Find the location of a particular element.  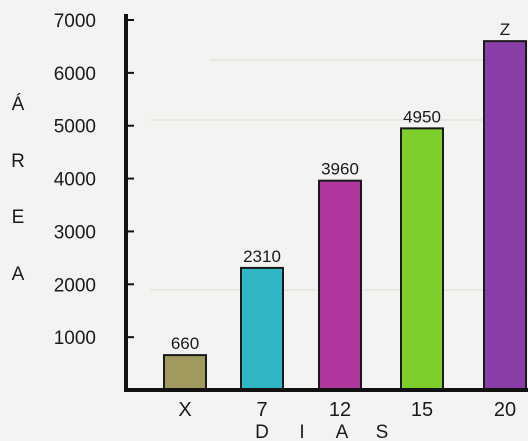

bar-data-label: 3960 is located at coordinates (340, 169).